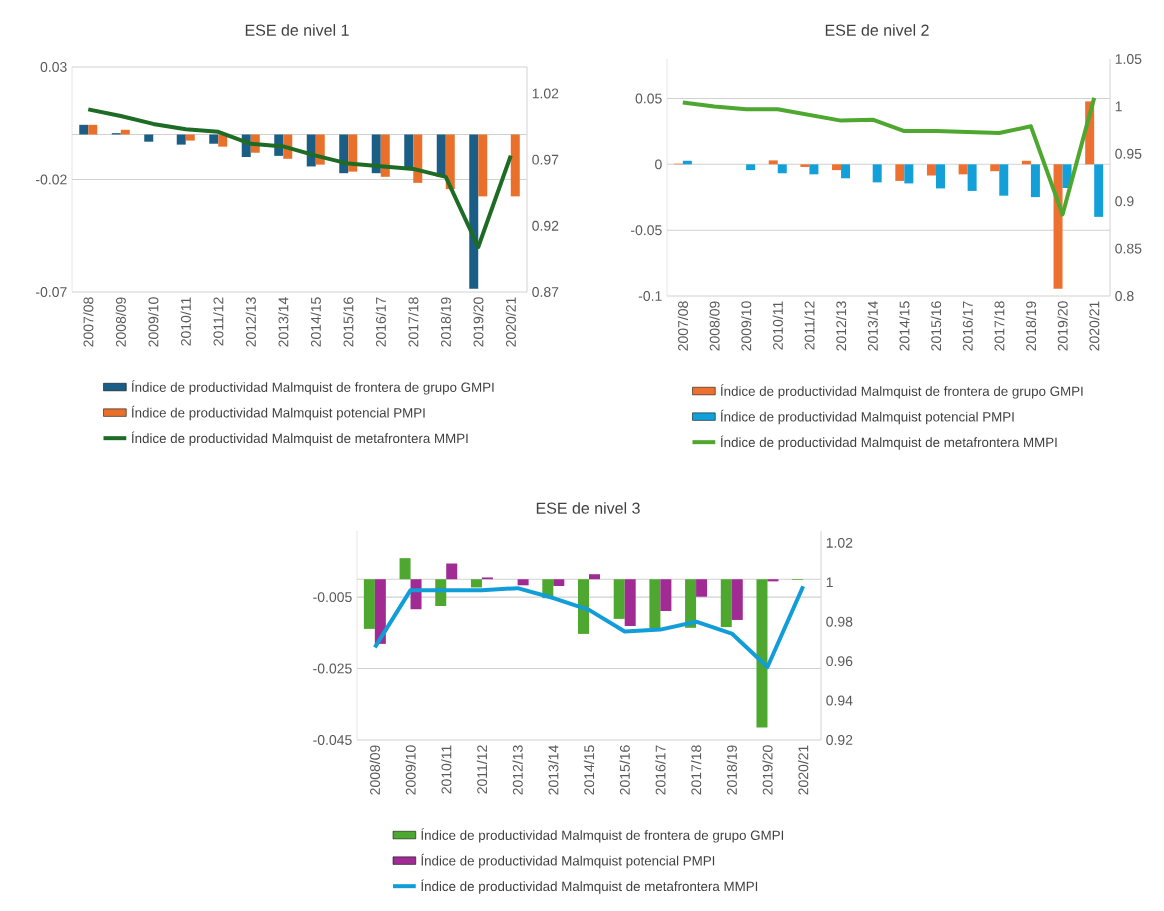 This screenshot has height=911, width=1164. What do you see at coordinates (1128, 248) in the screenshot?
I see `y2-tick-label: 0.85` at bounding box center [1128, 248].